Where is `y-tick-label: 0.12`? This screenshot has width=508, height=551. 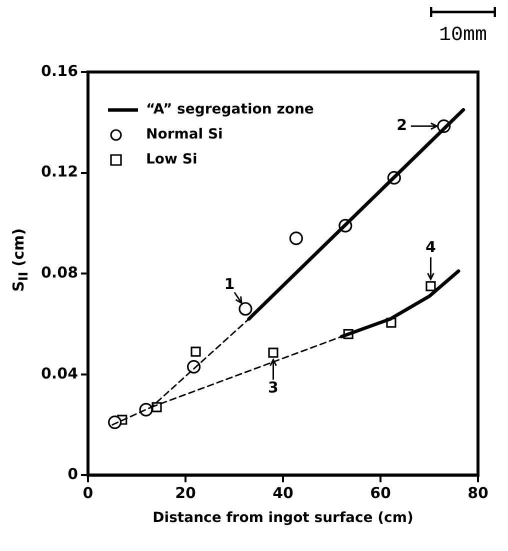 y-tick-label: 0.12 is located at coordinates (59, 171).